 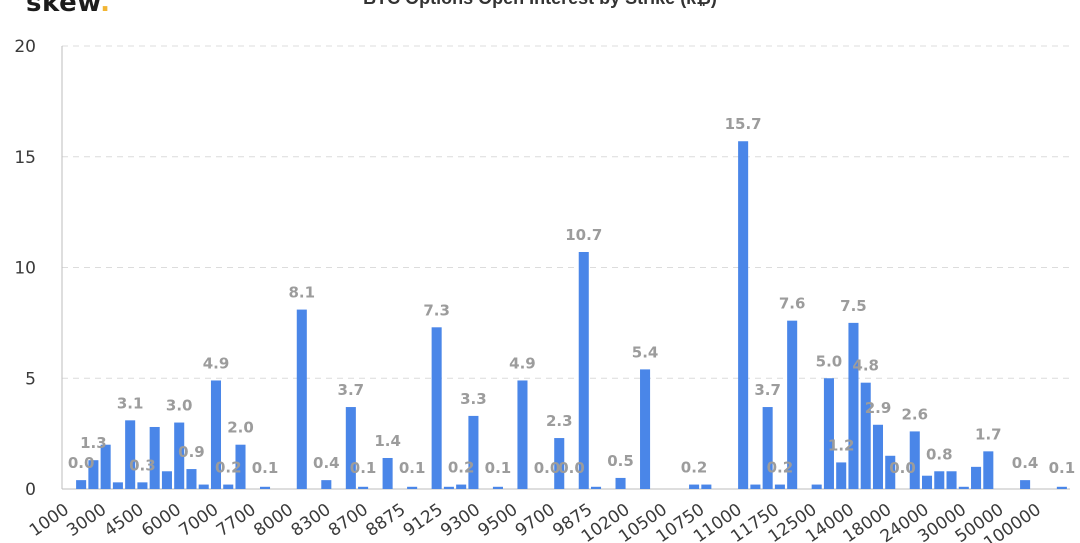 What do you see at coordinates (498, 520) in the screenshot?
I see `x-tick-label: 9500` at bounding box center [498, 520].